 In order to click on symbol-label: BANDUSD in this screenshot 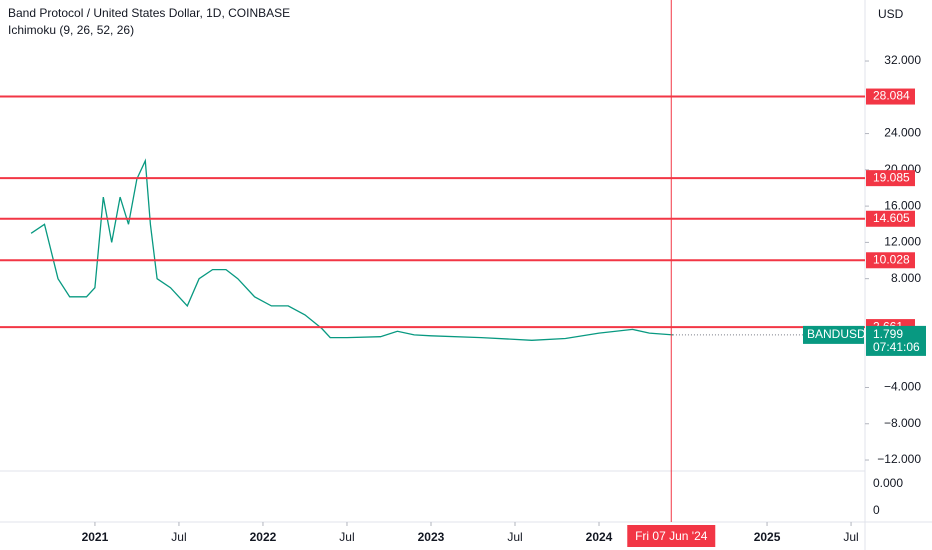, I will do `click(836, 334)`.